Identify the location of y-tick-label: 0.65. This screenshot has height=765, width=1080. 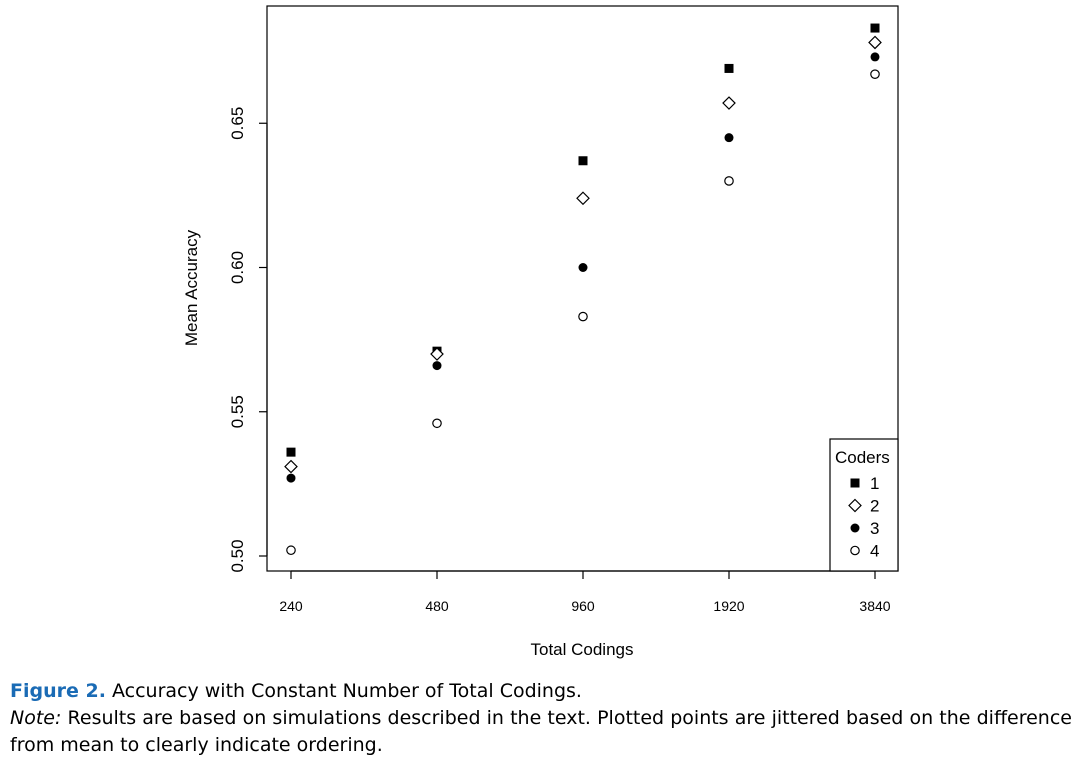
(237, 123).